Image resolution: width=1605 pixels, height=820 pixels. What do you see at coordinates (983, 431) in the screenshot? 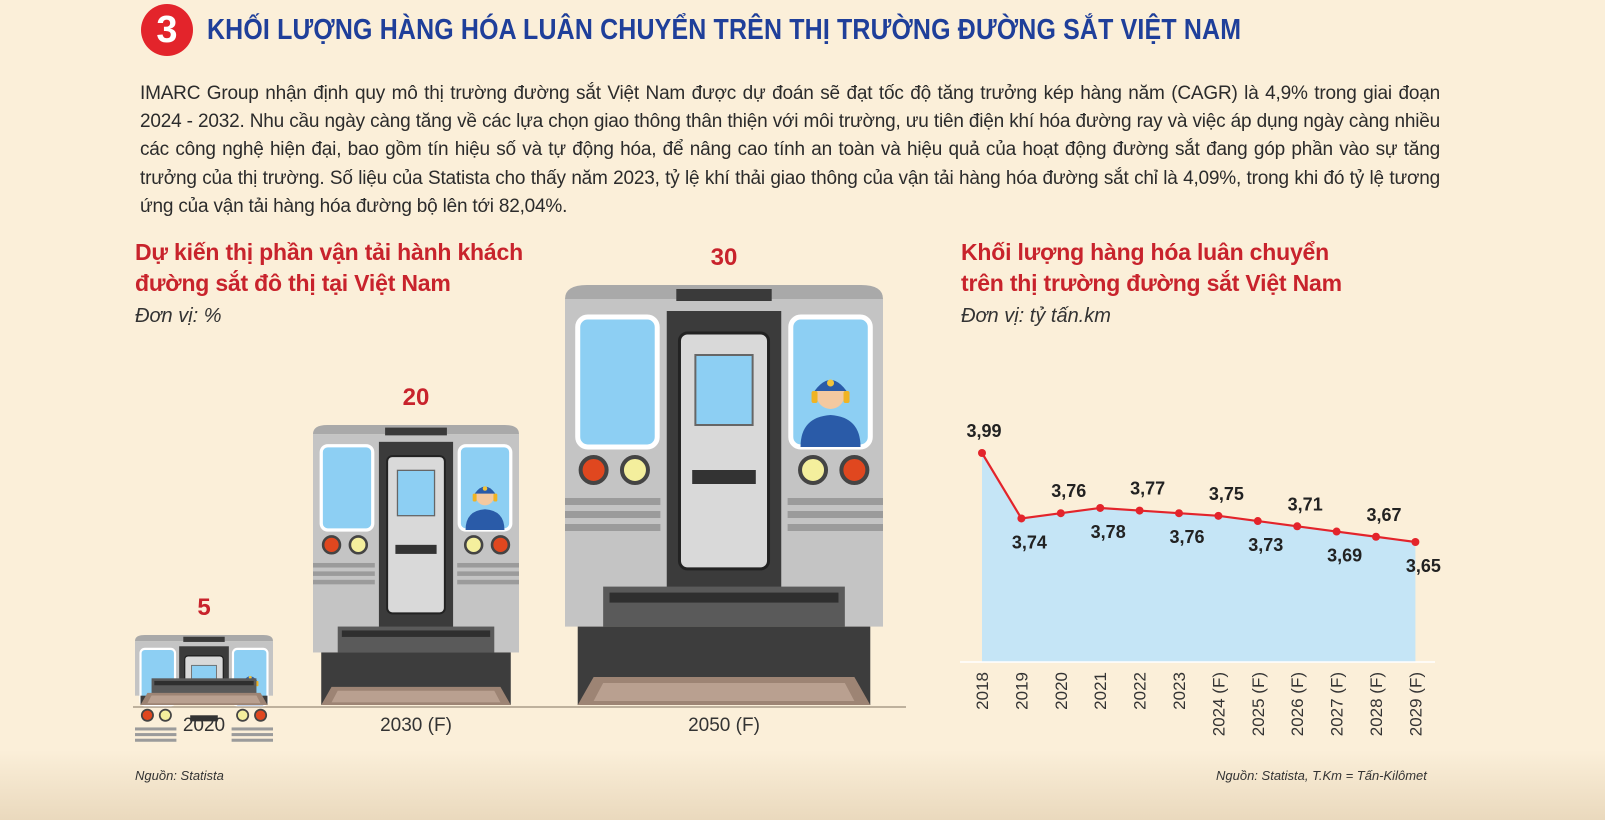
I see `data-label: 3,99` at bounding box center [983, 431].